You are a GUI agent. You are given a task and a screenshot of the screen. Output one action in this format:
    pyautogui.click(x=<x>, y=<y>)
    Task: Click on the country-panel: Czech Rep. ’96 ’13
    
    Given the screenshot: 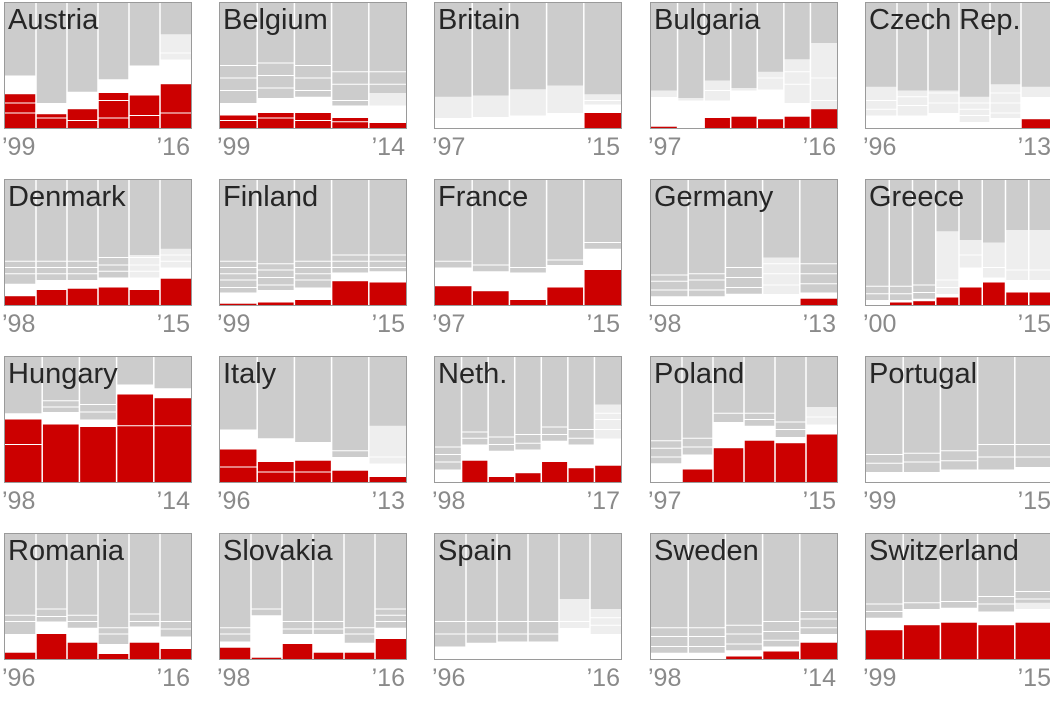 What is the action you would take?
    pyautogui.click(x=956, y=85)
    